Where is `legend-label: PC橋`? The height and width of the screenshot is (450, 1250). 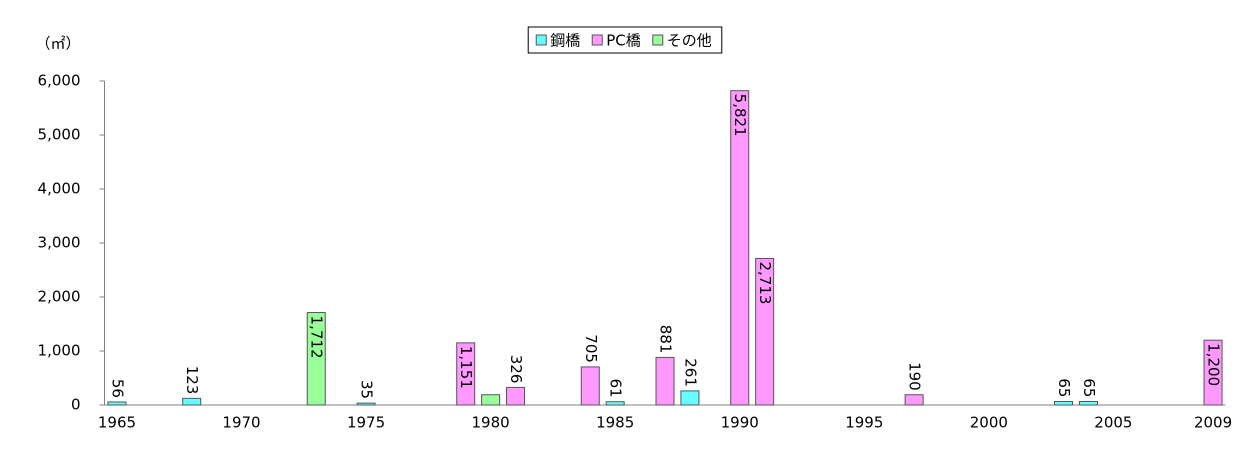
legend-label: PC橋 is located at coordinates (623, 41).